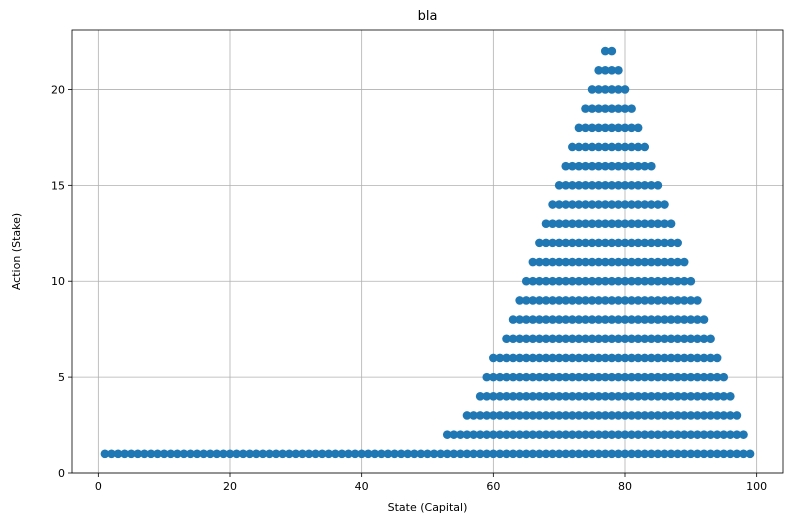  I want to click on y-axis-label: Action (Stake), so click(16, 251).